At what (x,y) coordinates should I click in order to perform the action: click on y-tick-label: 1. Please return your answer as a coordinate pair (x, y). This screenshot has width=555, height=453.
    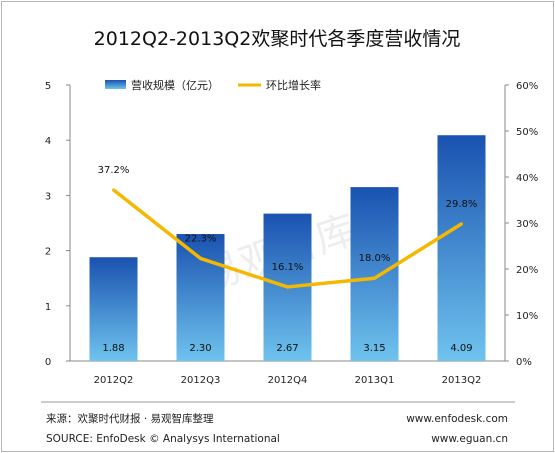
    Looking at the image, I should click on (48, 307).